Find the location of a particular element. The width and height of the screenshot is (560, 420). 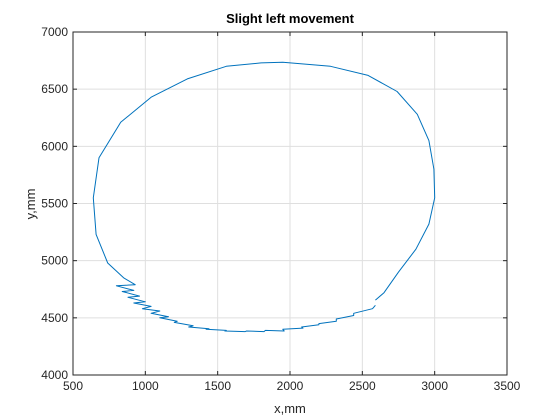

x-tick-label: 1000 is located at coordinates (145, 386).